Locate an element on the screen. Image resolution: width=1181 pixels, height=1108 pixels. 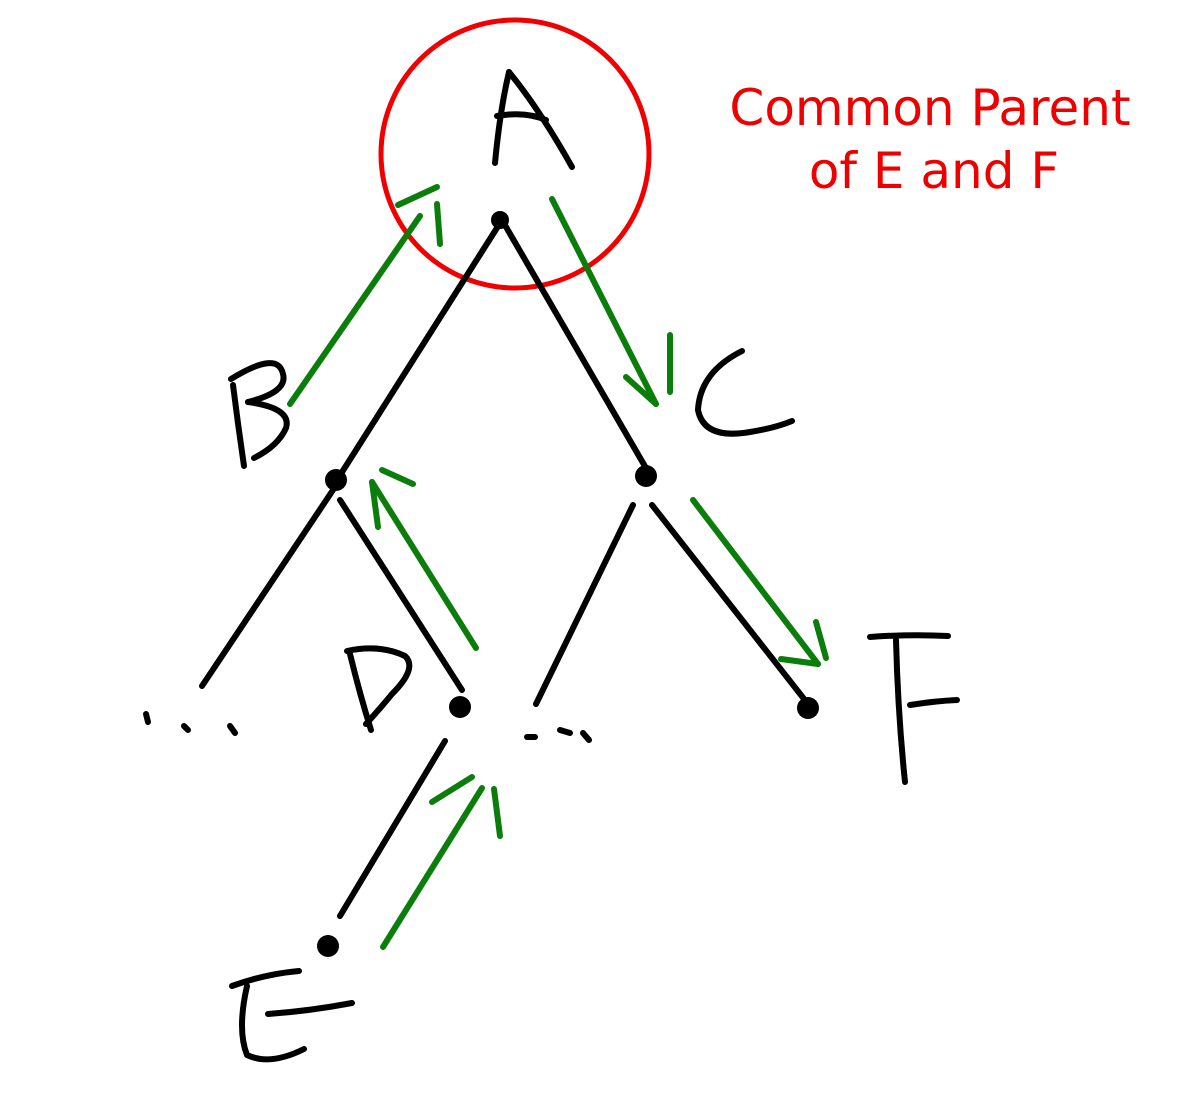
common-parent-highlight-circle is located at coordinates (515, 154).